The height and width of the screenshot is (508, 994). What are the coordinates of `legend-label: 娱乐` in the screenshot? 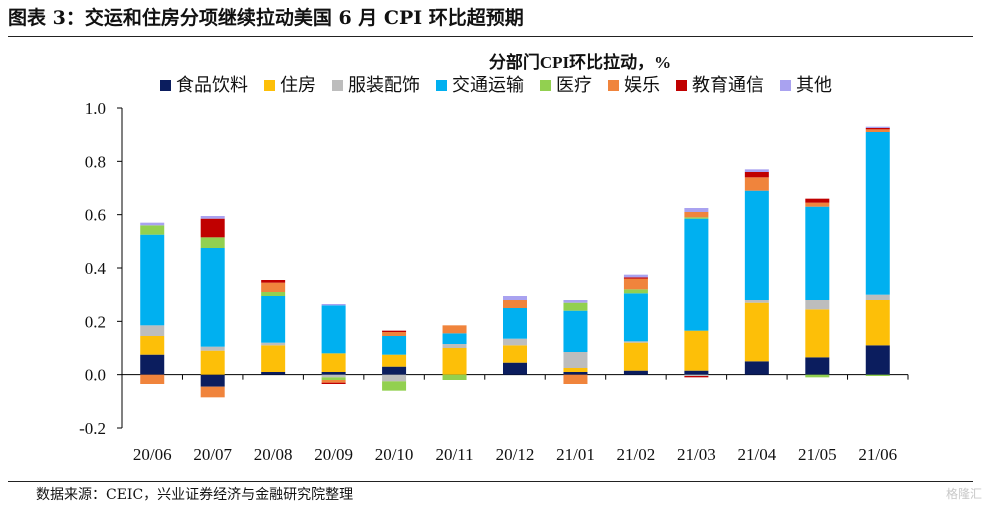 It's located at (642, 85).